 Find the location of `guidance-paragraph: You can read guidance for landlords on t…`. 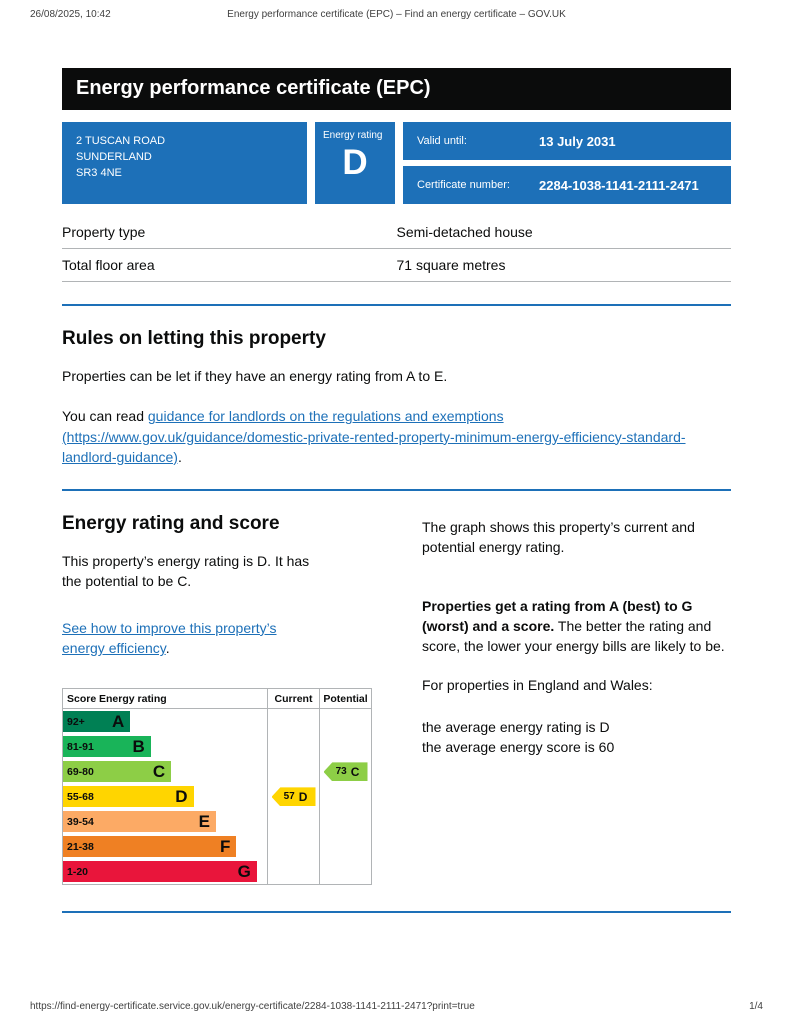

guidance-paragraph: You can read guidance for landlords on t… is located at coordinates (396, 436).